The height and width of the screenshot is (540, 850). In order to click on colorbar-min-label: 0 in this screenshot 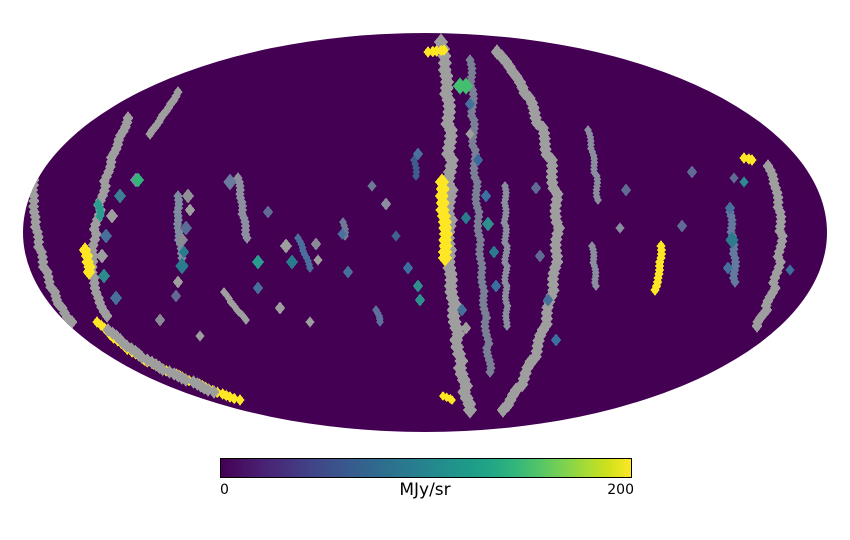, I will do `click(224, 490)`.